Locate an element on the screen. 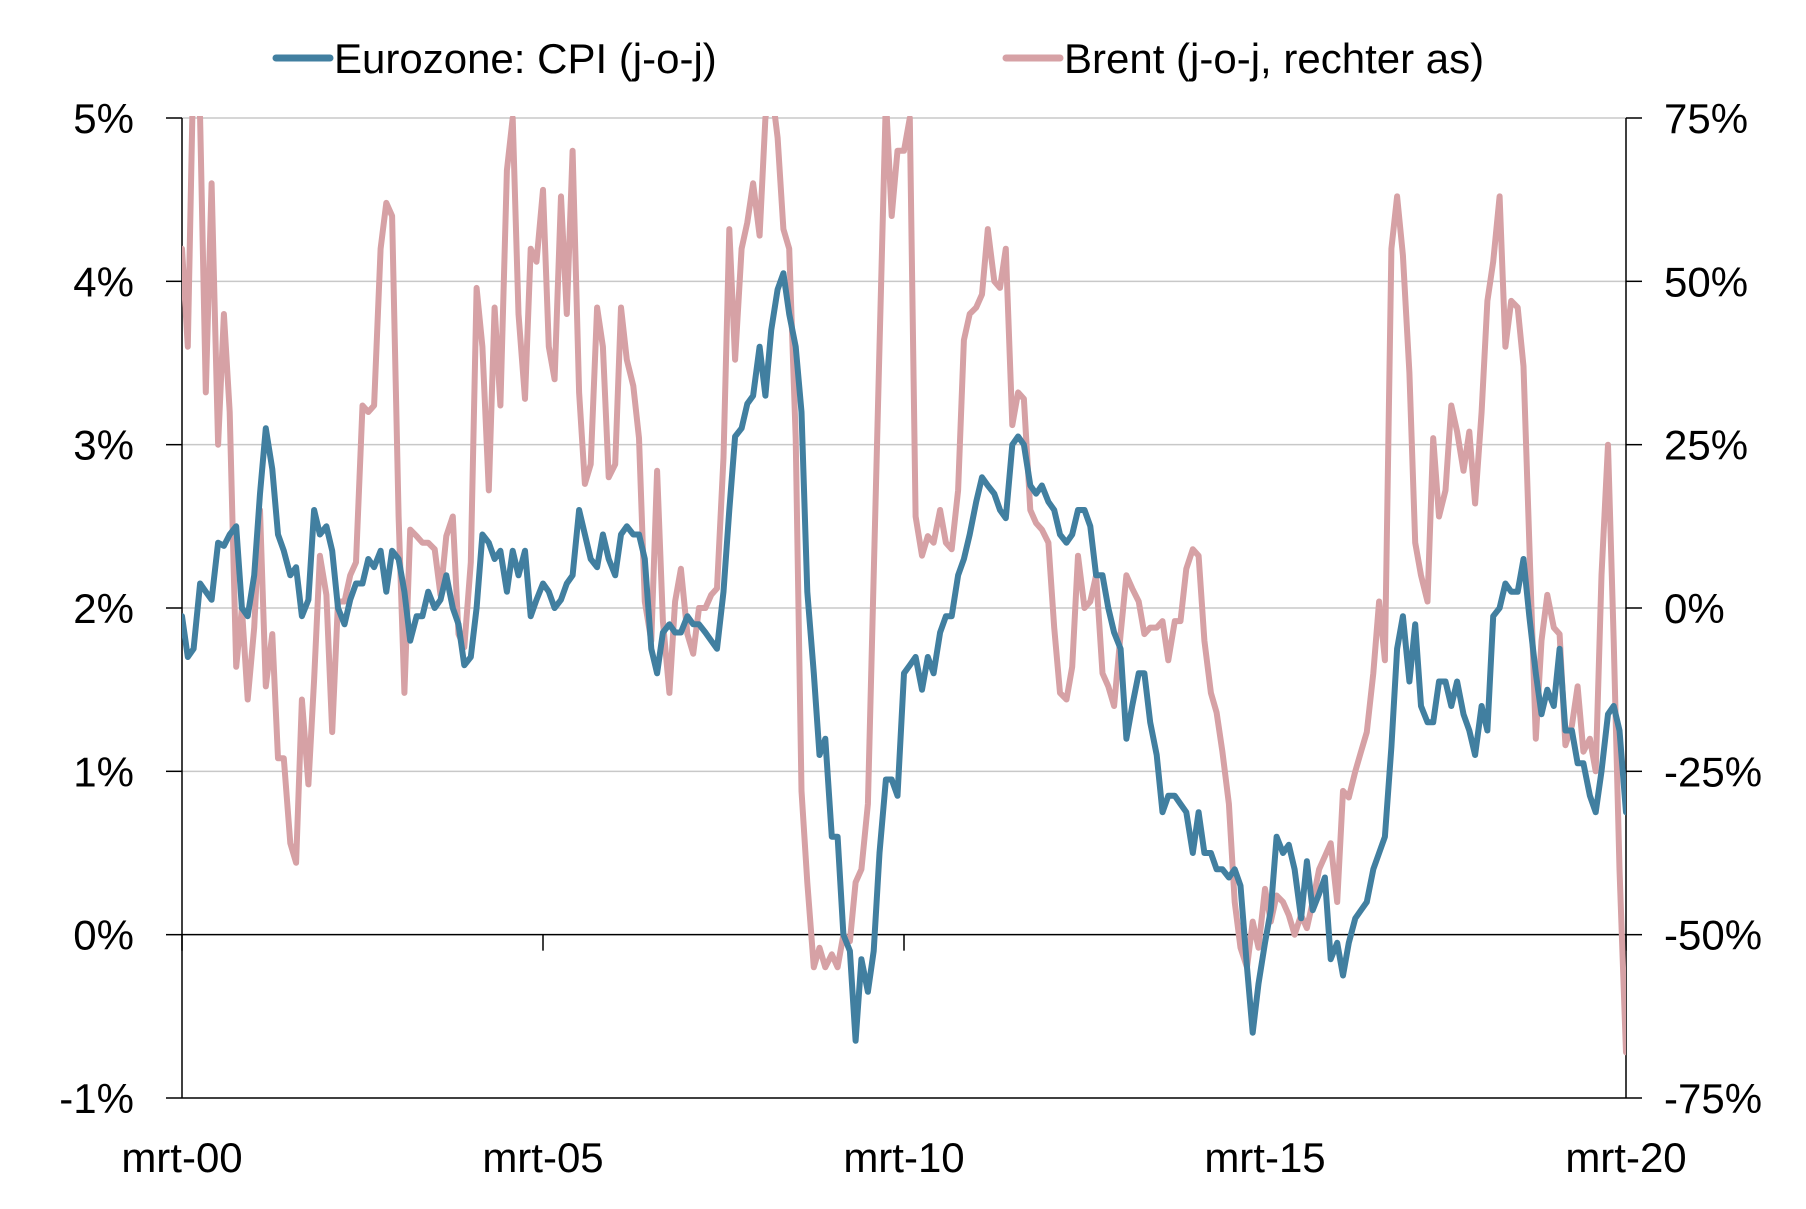 This screenshot has width=1806, height=1209. x-tick-label-2: mrt-10 is located at coordinates (903, 1157).